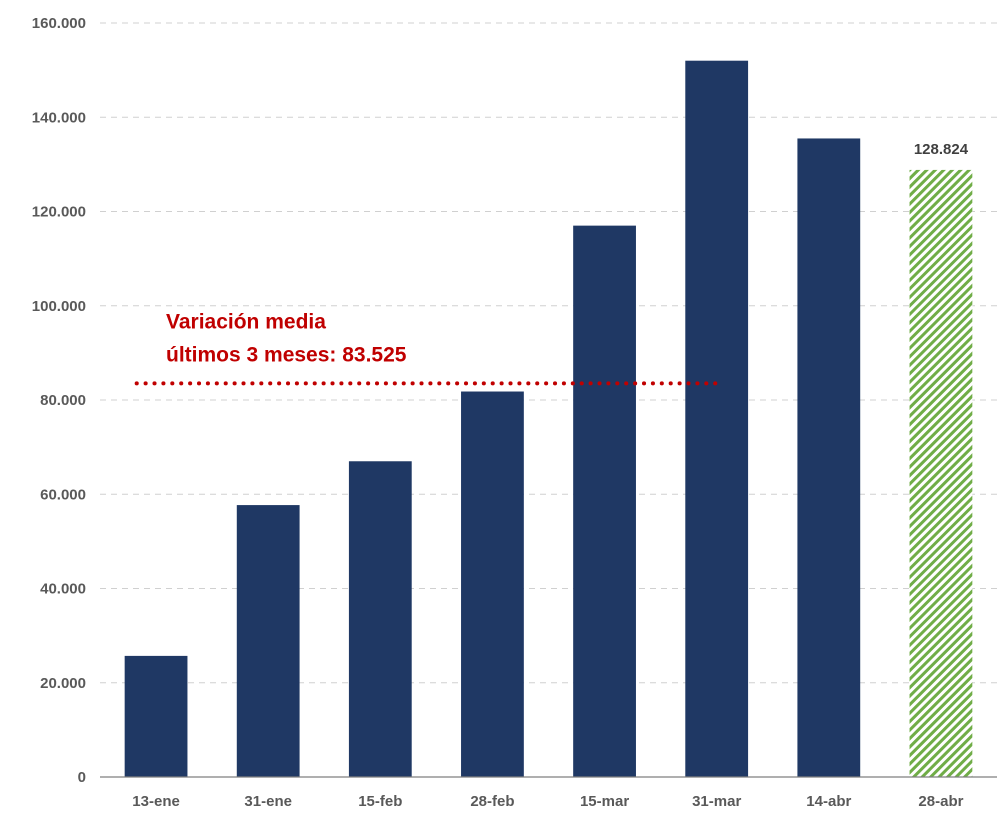 The image size is (999, 813). Describe the element at coordinates (59, 306) in the screenshot. I see `y-tick-label: 100.000` at that location.